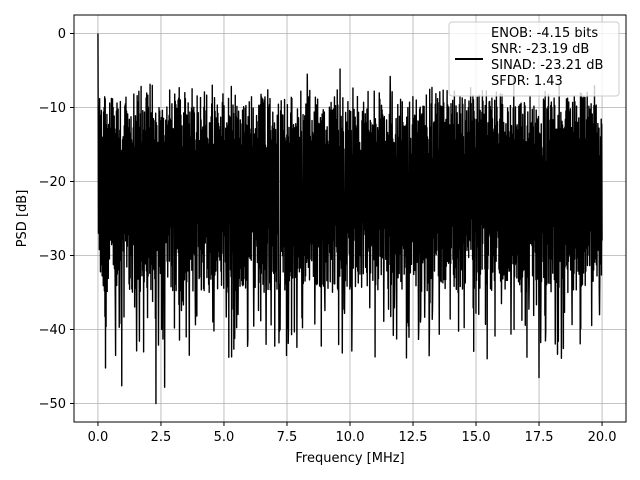 This screenshot has height=480, width=640. I want to click on x-axis-label: Frequency [MHz], so click(349, 458).